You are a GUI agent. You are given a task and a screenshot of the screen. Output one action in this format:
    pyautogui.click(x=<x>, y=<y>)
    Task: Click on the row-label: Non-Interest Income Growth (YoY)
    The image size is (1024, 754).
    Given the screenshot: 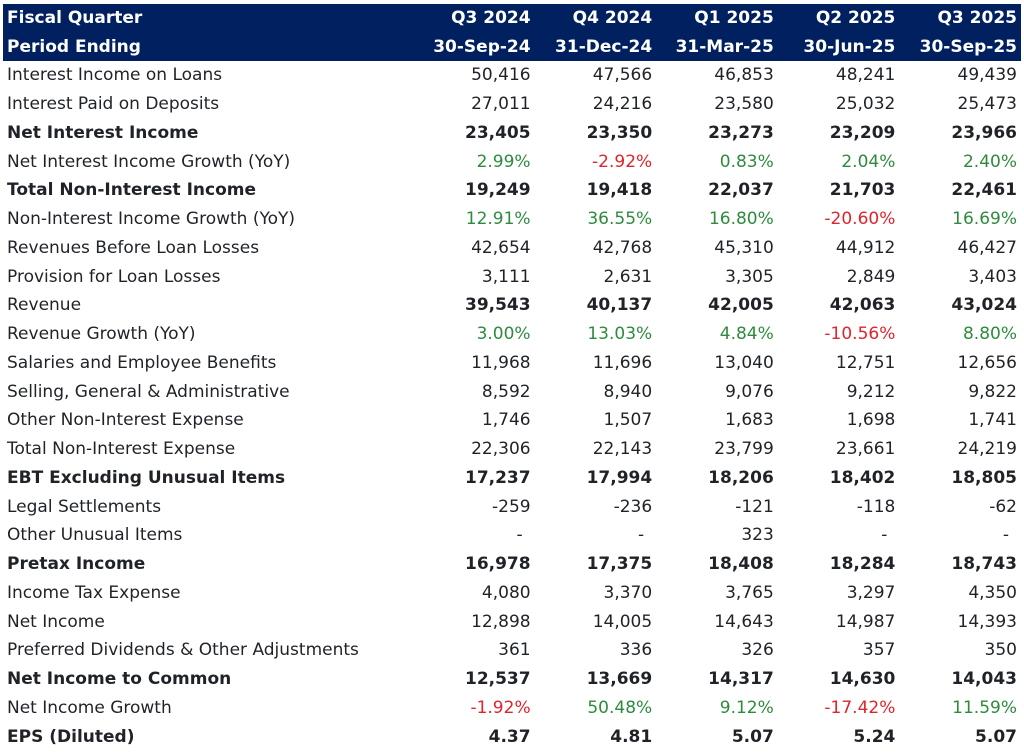 What is the action you would take?
    pyautogui.click(x=151, y=219)
    